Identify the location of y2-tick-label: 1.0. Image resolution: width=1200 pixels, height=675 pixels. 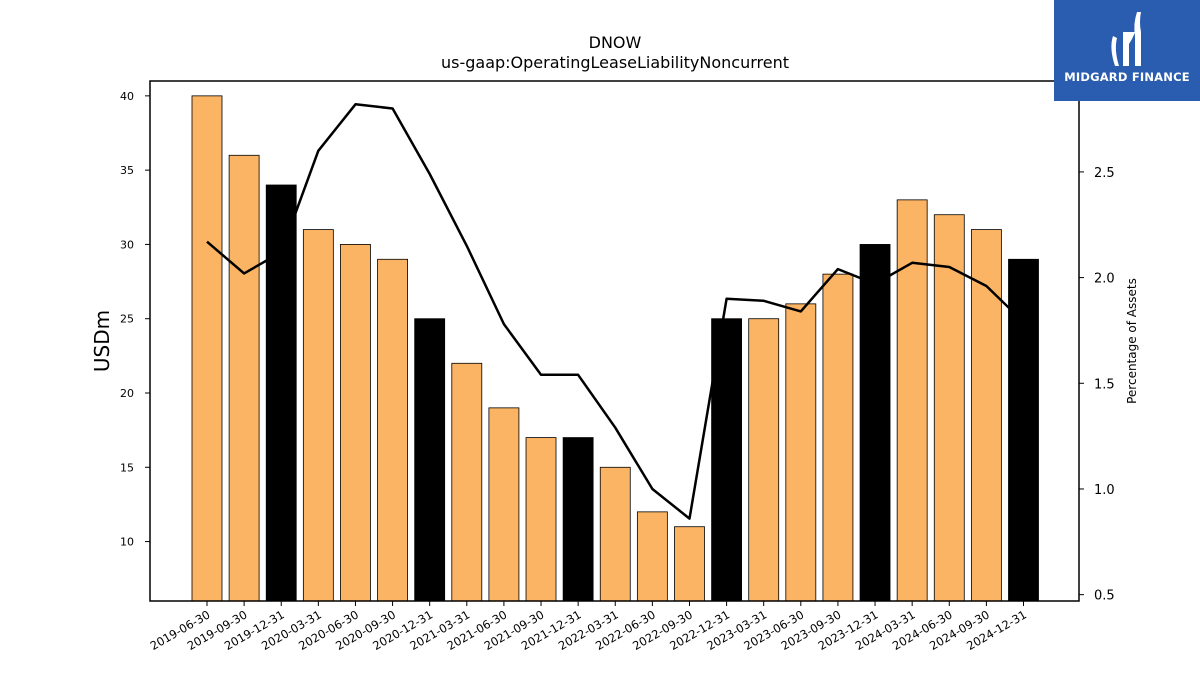
(1104, 490).